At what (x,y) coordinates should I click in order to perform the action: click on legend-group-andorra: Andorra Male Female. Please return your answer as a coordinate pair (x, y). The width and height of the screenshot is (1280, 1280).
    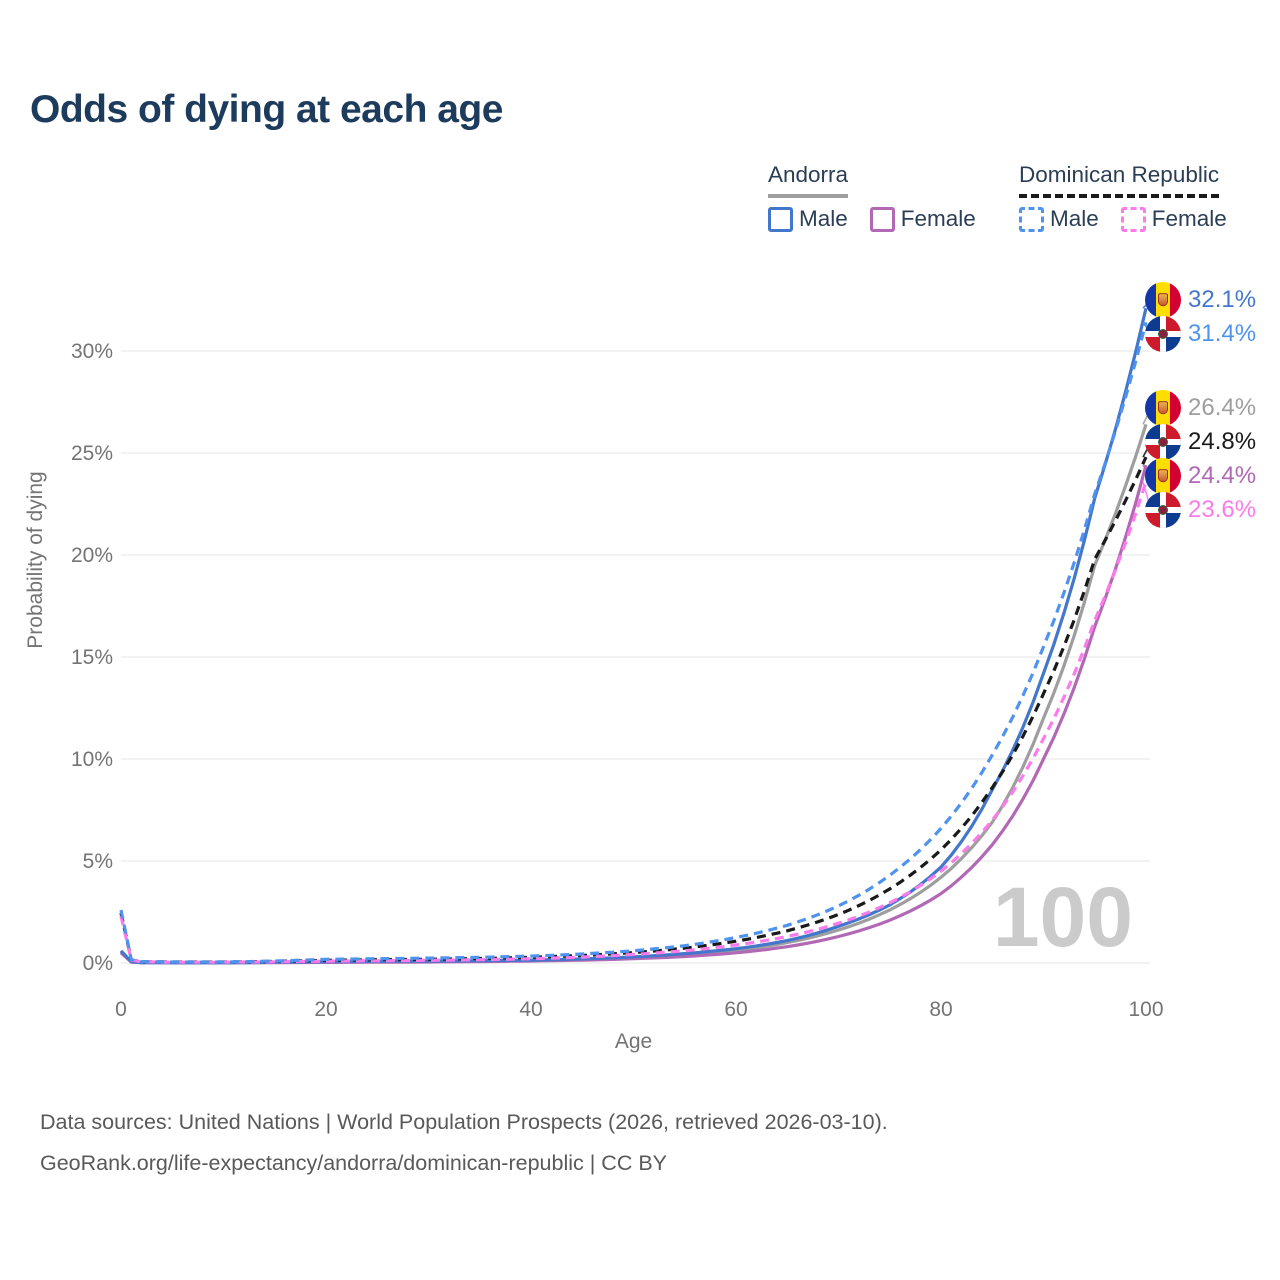
    Looking at the image, I should click on (872, 197).